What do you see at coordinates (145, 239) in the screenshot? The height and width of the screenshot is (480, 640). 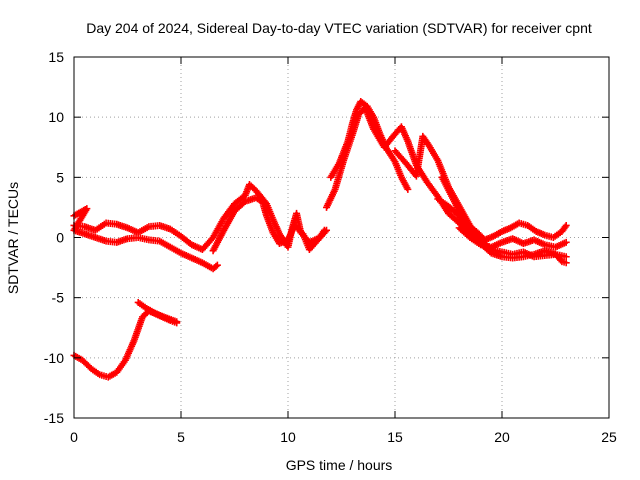 I see `series-track-c` at bounding box center [145, 239].